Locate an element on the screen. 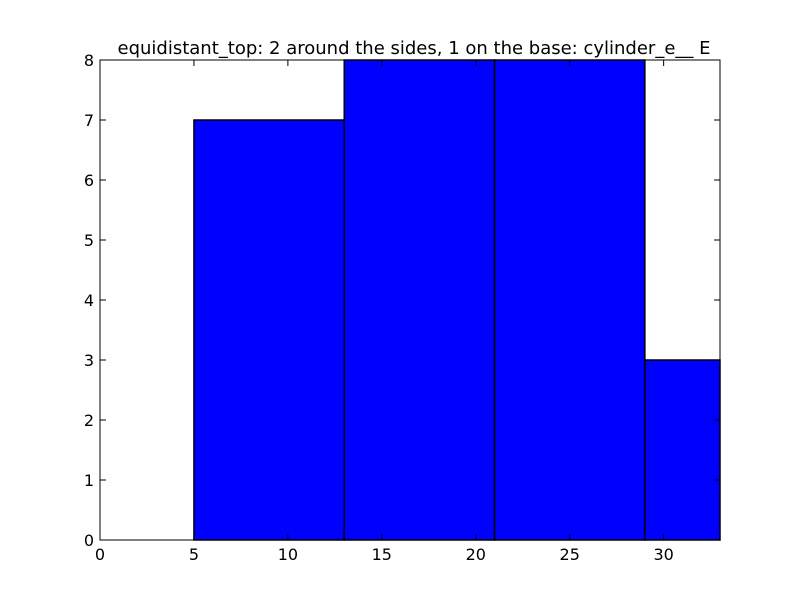 The width and height of the screenshot is (800, 600). y-tick-label: 5 is located at coordinates (89, 240).